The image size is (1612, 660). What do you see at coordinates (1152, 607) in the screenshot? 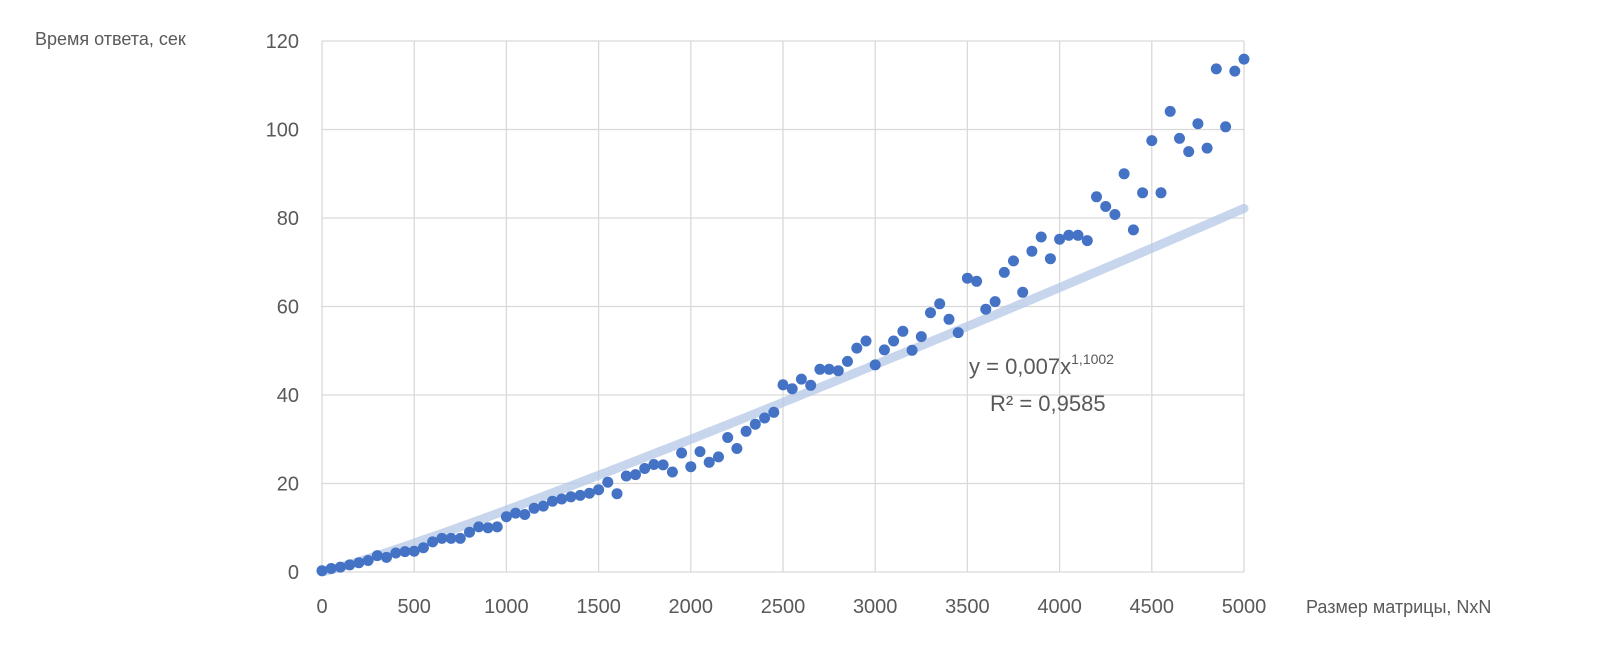
I see `x-tick-label: 4500` at bounding box center [1152, 607].